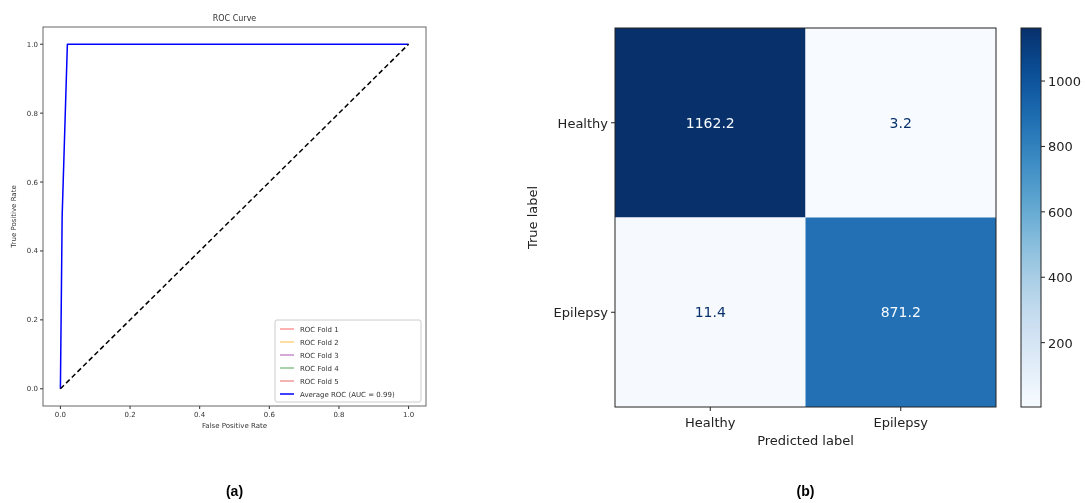 The width and height of the screenshot is (1085, 503). Describe the element at coordinates (710, 312) in the screenshot. I see `data-label: 11.4` at that location.